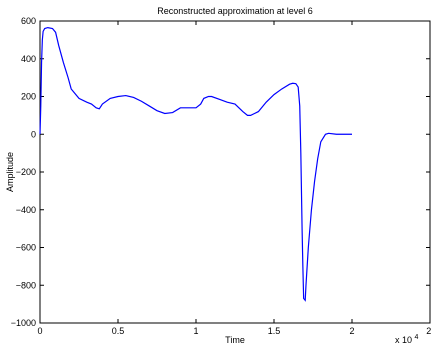  Describe the element at coordinates (28, 59) in the screenshot. I see `y-tick-label: 400` at that location.